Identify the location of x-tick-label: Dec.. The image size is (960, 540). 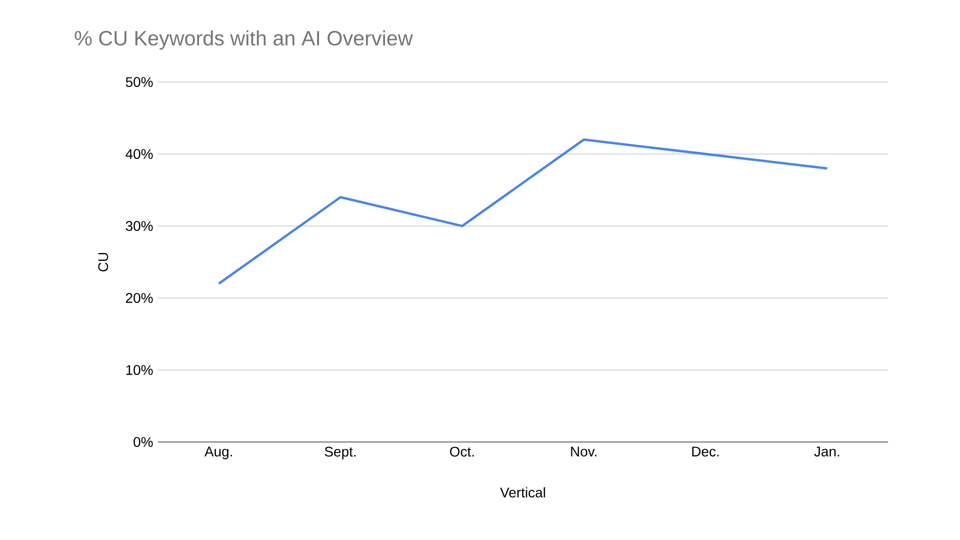
(705, 451).